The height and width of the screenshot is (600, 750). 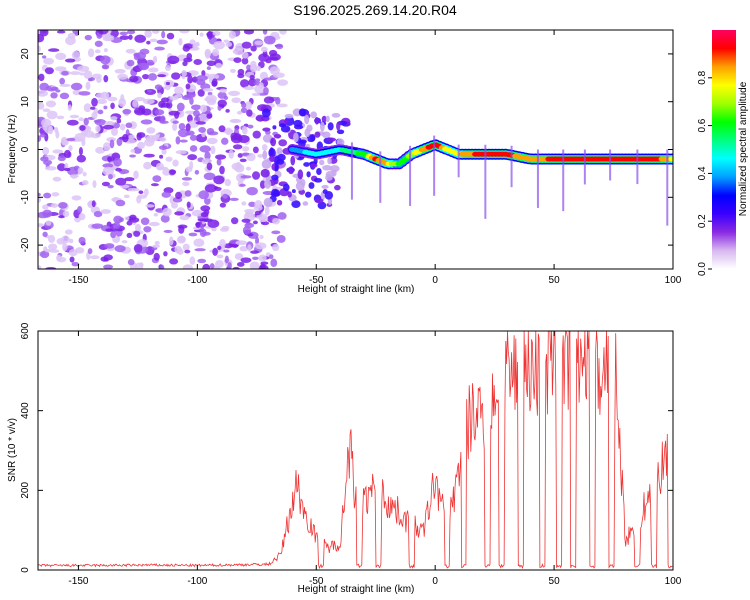 What do you see at coordinates (25, 197) in the screenshot?
I see `spectrogram-y-tick-label: -10` at bounding box center [25, 197].